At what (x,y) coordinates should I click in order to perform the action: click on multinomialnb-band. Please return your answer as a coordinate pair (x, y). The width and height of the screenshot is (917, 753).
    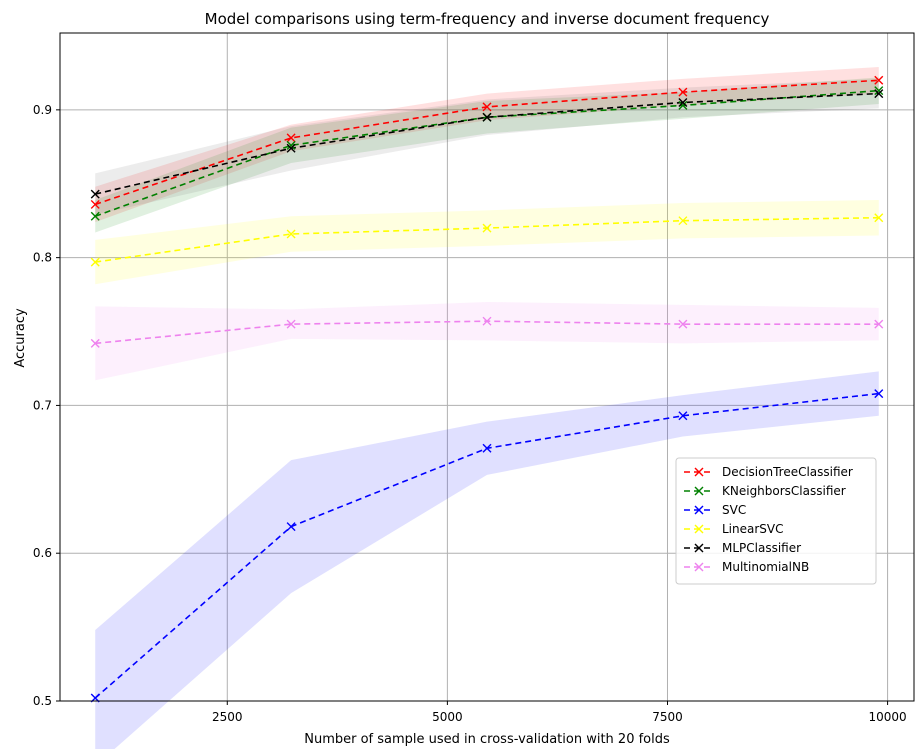
    Looking at the image, I should click on (487, 341).